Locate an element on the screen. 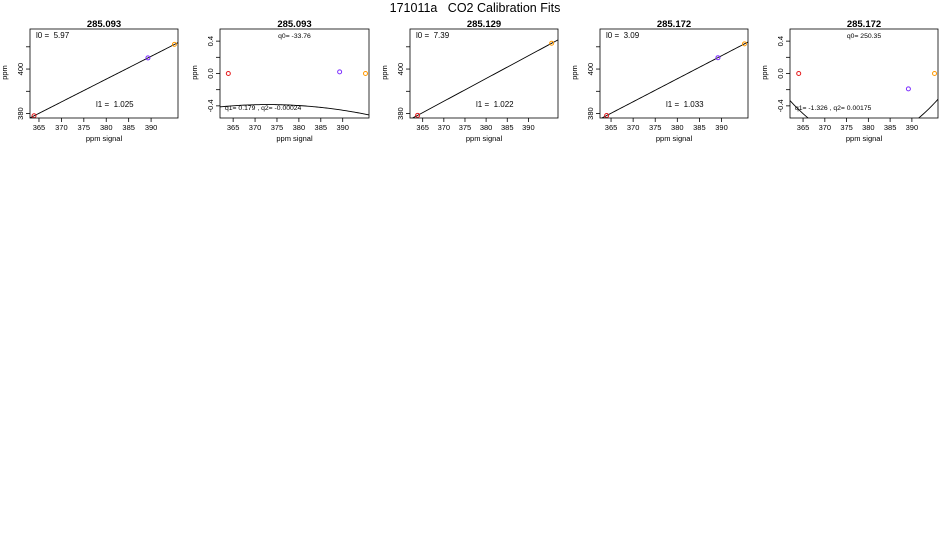  fit-annotation: l1 = 1.033 is located at coordinates (685, 104).